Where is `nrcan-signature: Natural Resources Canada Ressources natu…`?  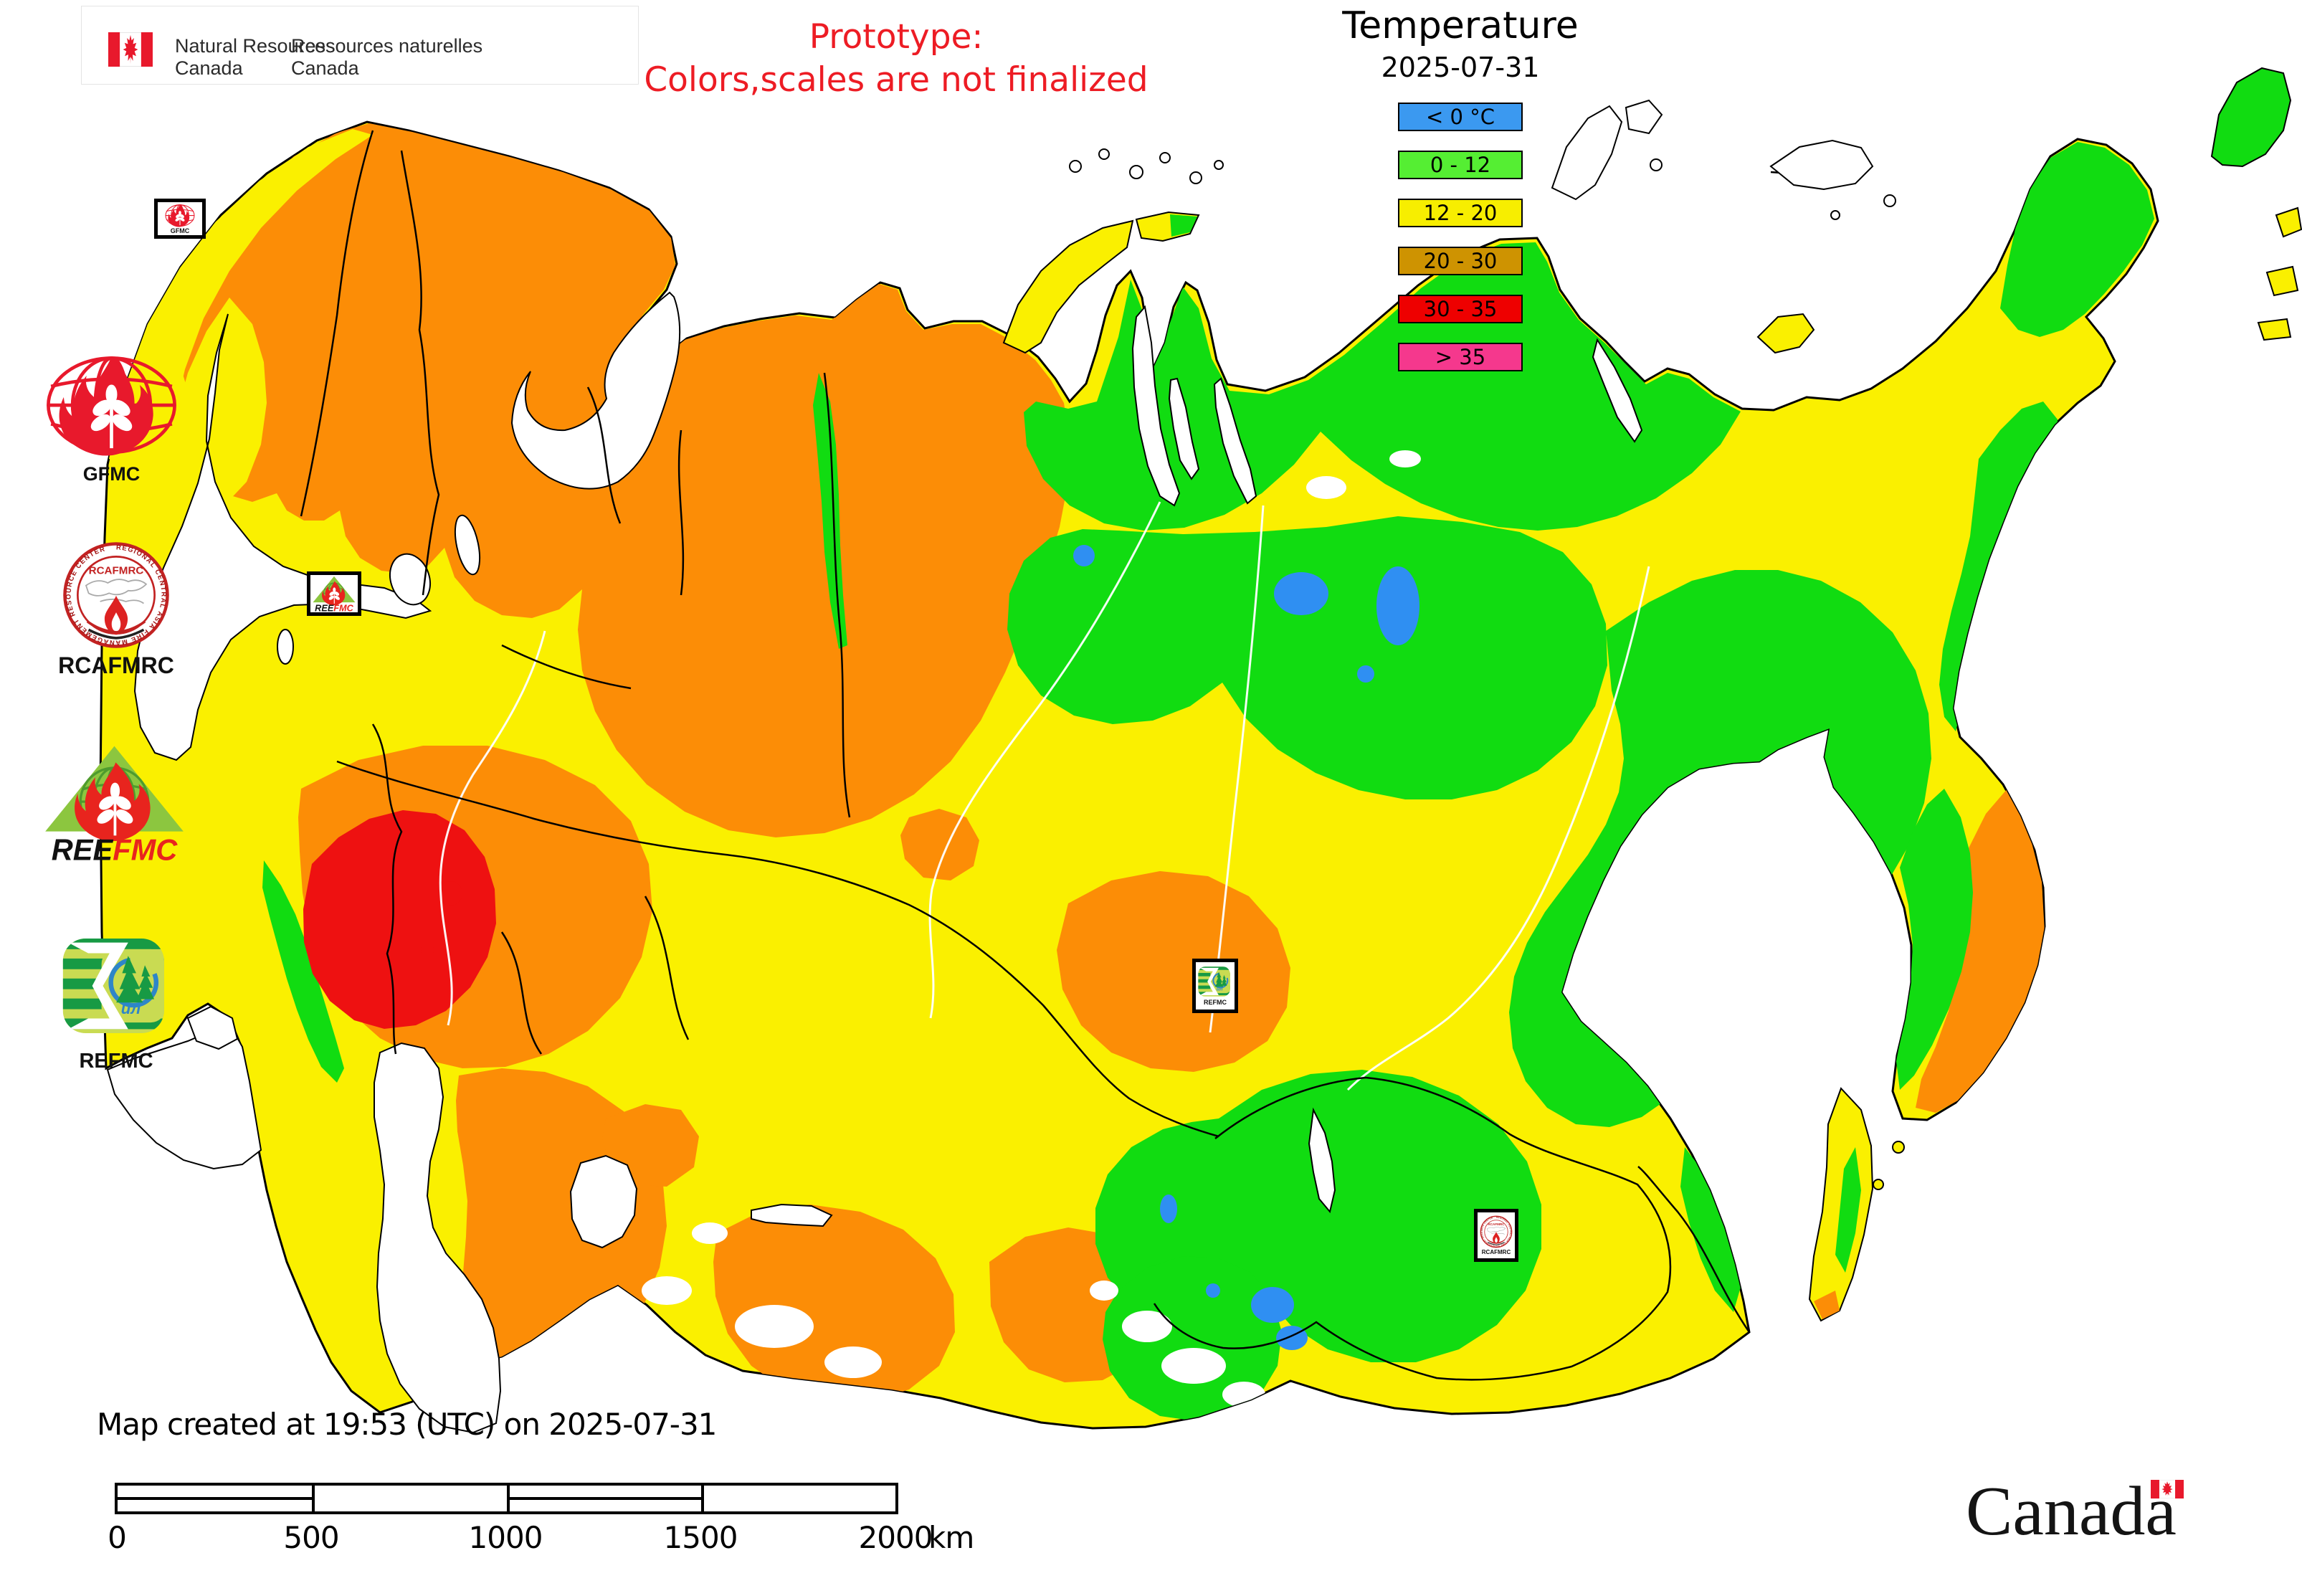
nrcan-signature: Natural Resources Canada Ressources natu… is located at coordinates (360, 45).